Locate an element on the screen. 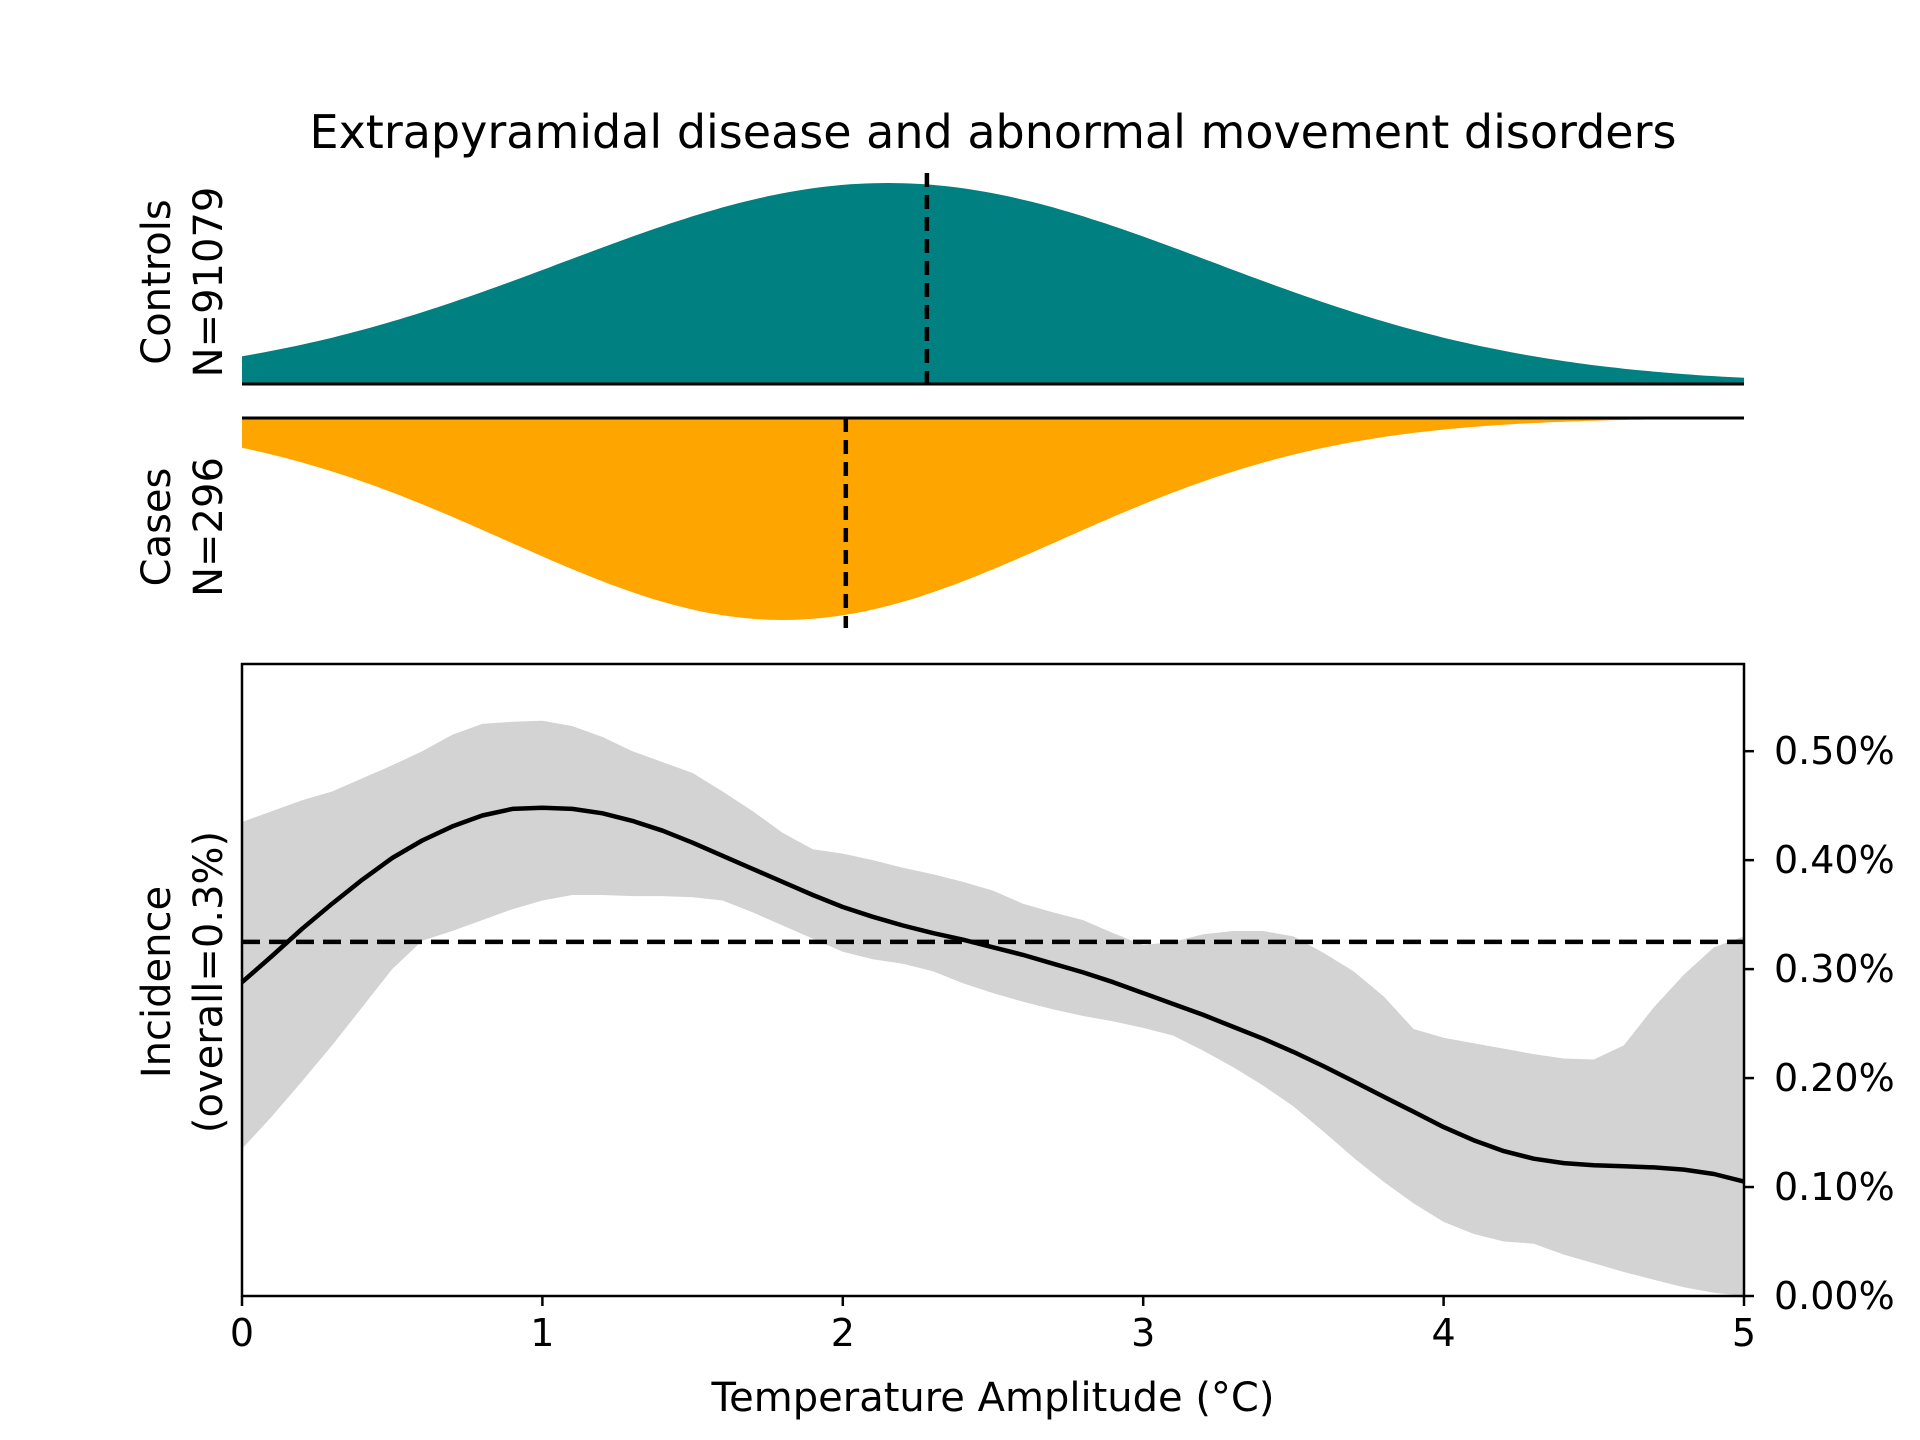  x-tick-label: 0 is located at coordinates (242, 1333).